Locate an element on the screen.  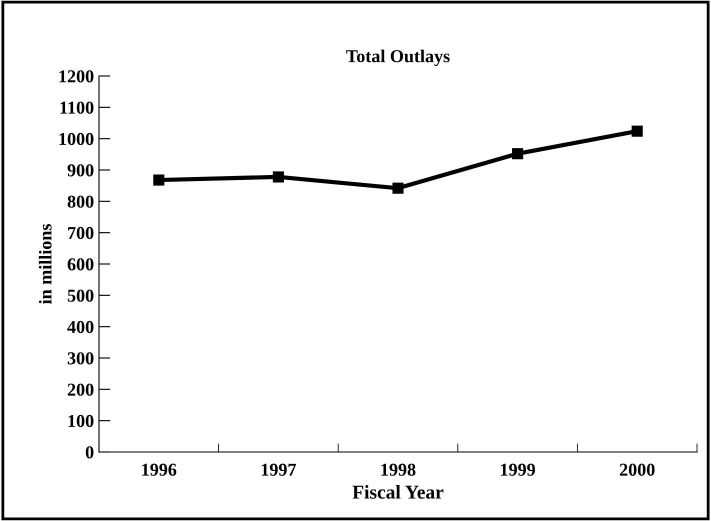
y-tick-label: 600 is located at coordinates (81, 264).